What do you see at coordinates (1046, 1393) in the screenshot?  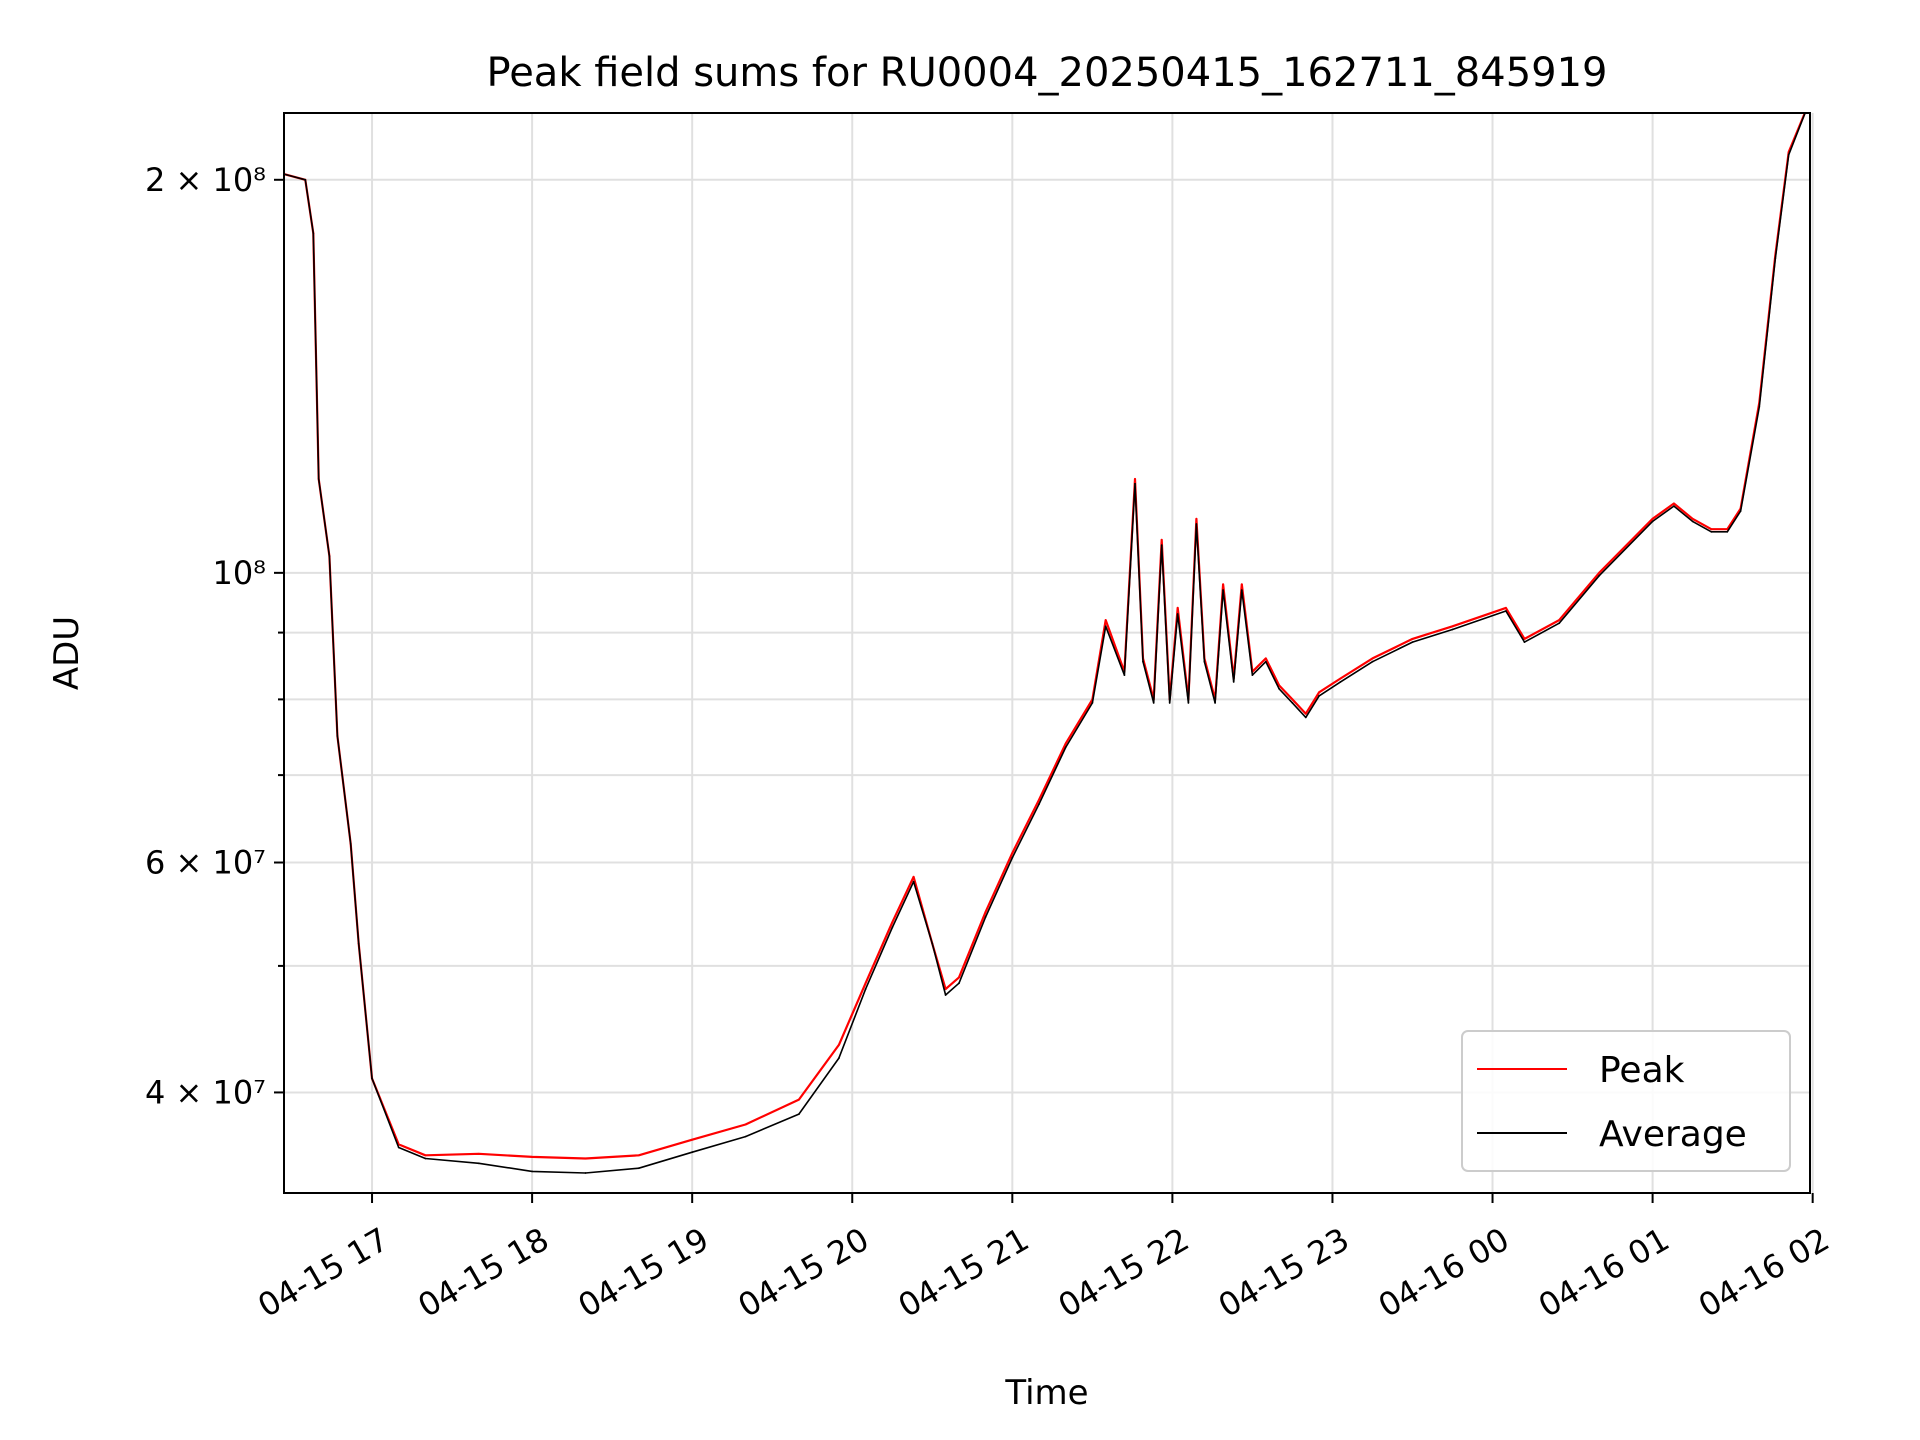 I see `x-axis-label: Time` at bounding box center [1046, 1393].